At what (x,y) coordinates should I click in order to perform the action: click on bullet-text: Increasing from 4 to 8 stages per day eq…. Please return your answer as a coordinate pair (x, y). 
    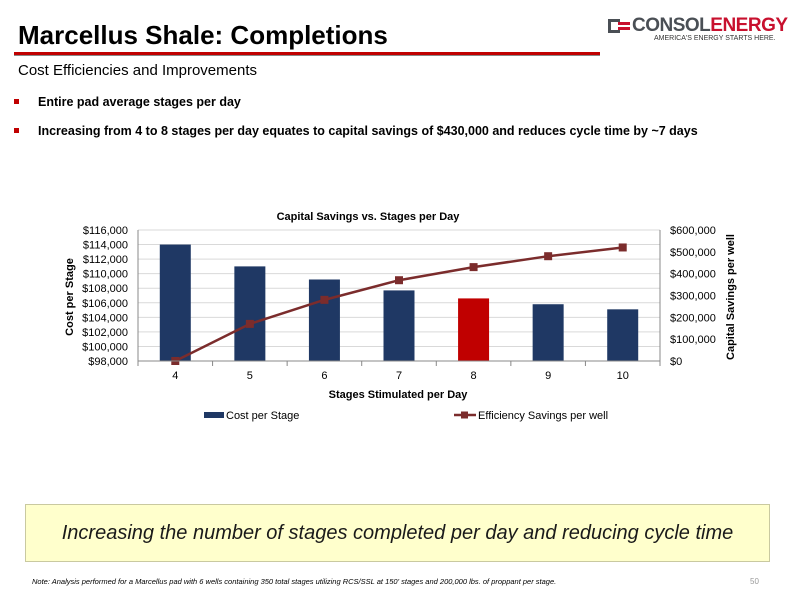
    Looking at the image, I should click on (368, 131).